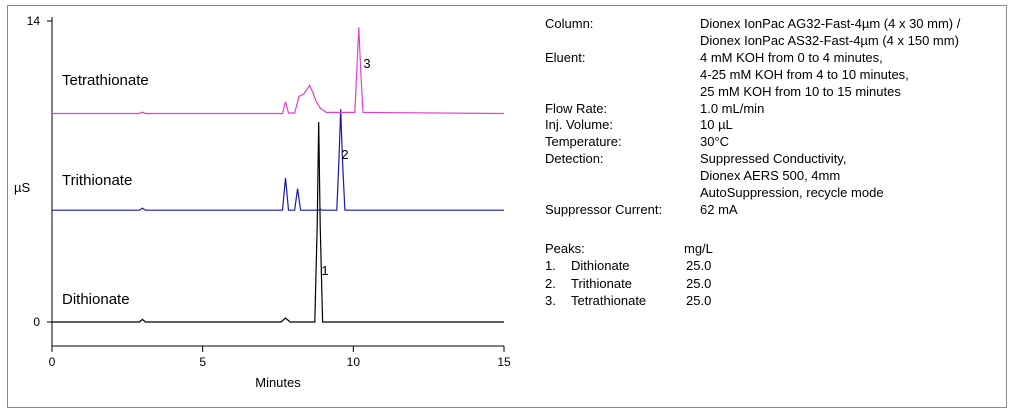  What do you see at coordinates (609, 300) in the screenshot?
I see `peak-name: Tetrathionate` at bounding box center [609, 300].